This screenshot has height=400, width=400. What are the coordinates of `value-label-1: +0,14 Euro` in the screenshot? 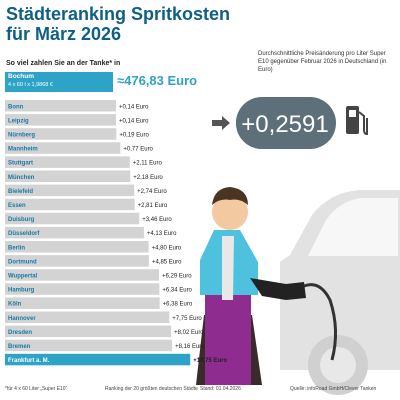 It's located at (134, 121).